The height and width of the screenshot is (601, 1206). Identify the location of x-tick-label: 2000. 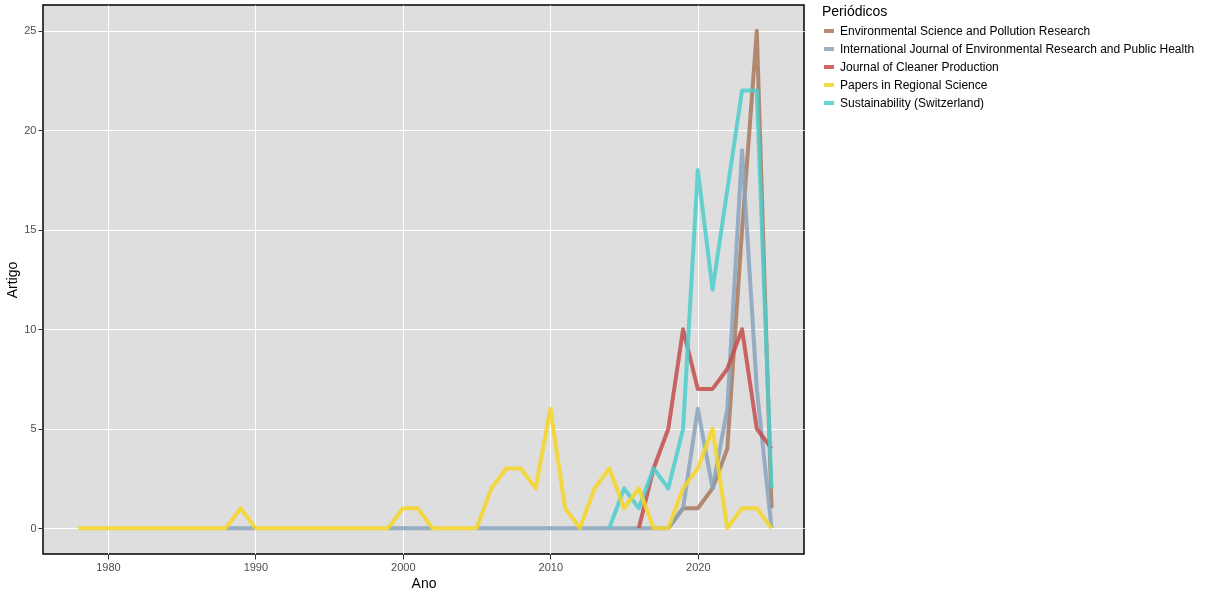
(403, 566).